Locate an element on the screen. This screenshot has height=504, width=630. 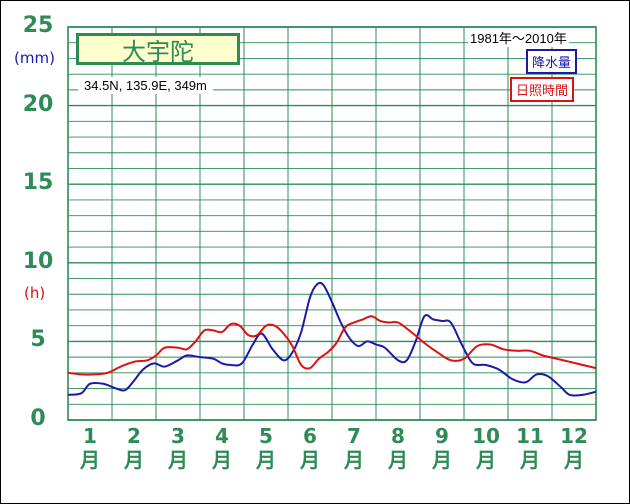
month-number: 12 is located at coordinates (574, 436).